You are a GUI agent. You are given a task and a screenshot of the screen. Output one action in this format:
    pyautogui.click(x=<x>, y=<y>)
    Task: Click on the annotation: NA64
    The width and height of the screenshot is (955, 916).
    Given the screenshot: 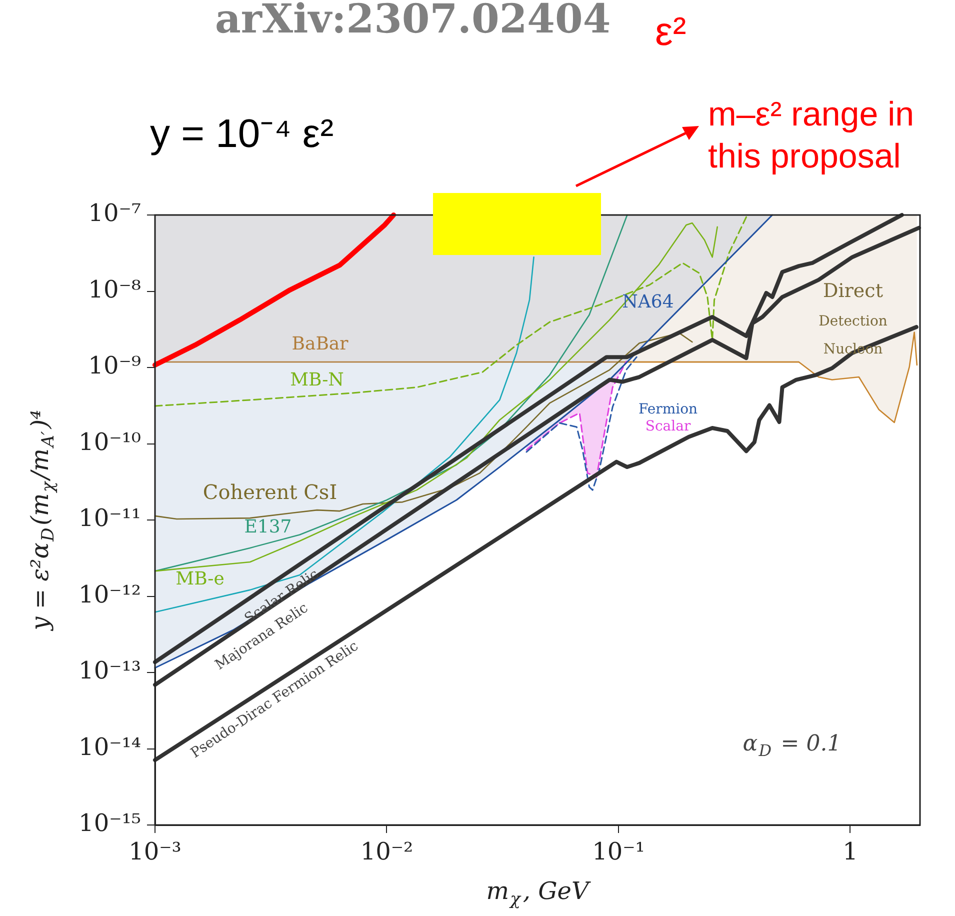 What is the action you would take?
    pyautogui.click(x=648, y=302)
    